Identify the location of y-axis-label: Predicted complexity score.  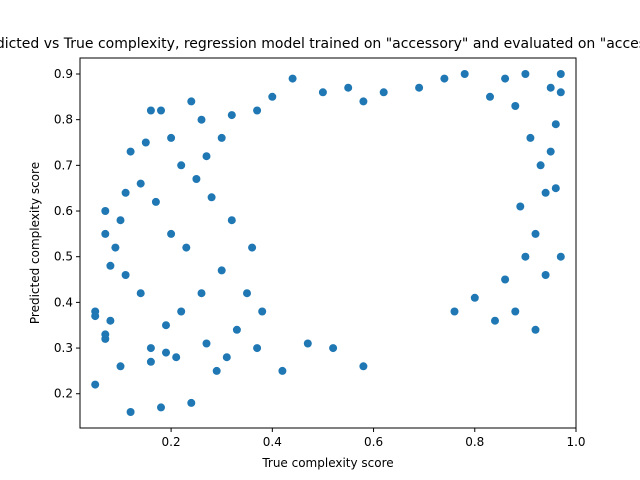
(35, 243).